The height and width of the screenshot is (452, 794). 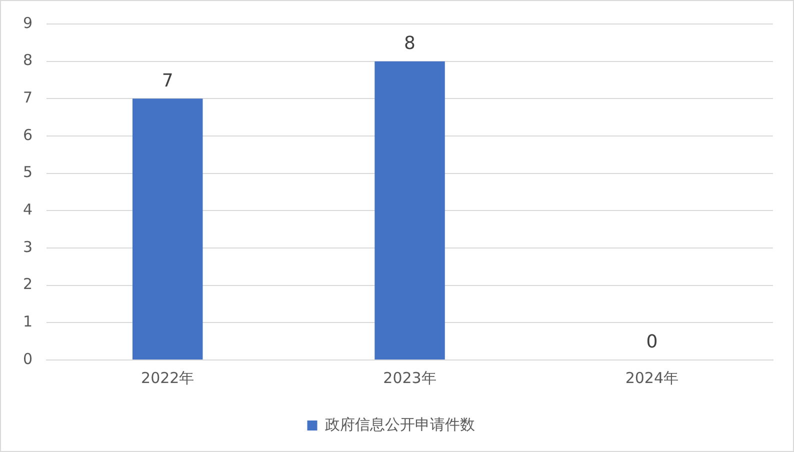 I want to click on y-tick-label: 6, so click(x=27, y=135).